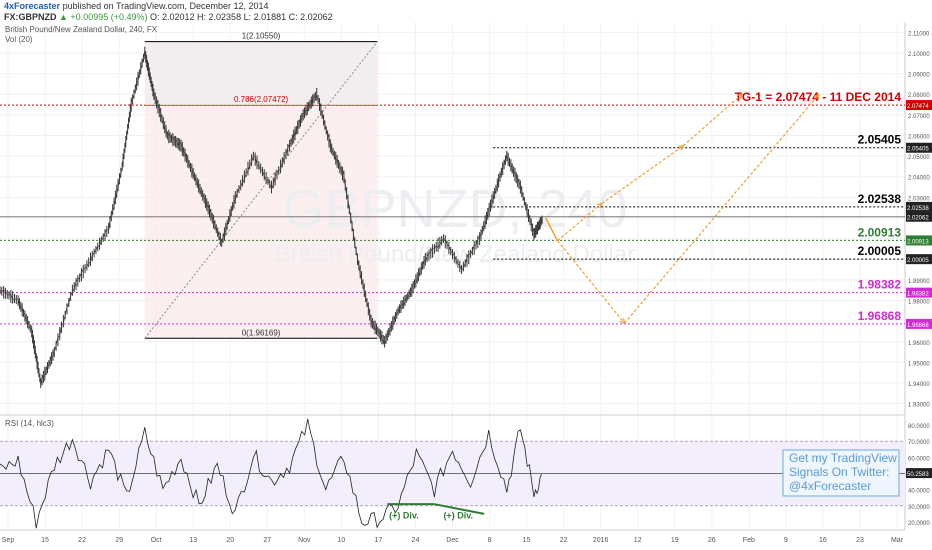 The width and height of the screenshot is (932, 550). I want to click on projection-lines, so click(682, 208).